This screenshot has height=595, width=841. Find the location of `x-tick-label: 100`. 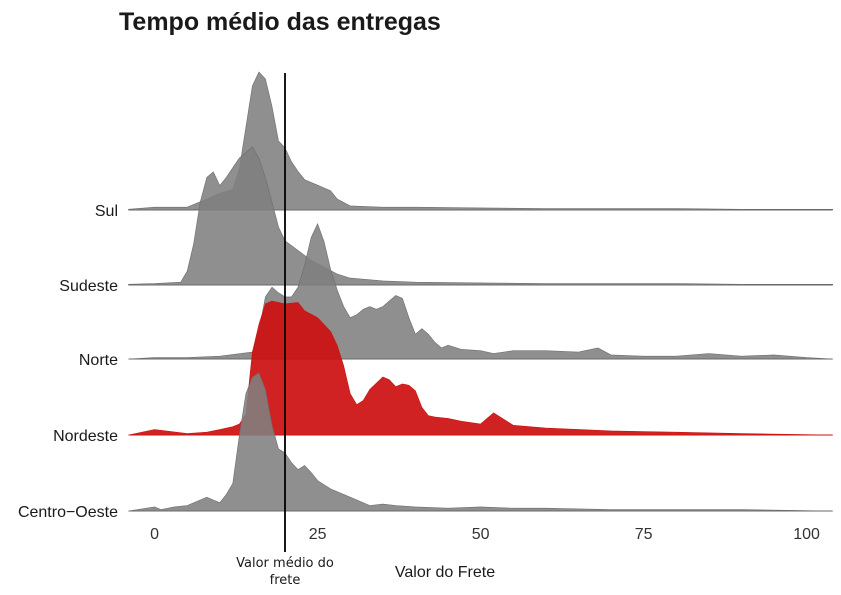

x-tick-label: 100 is located at coordinates (806, 534).